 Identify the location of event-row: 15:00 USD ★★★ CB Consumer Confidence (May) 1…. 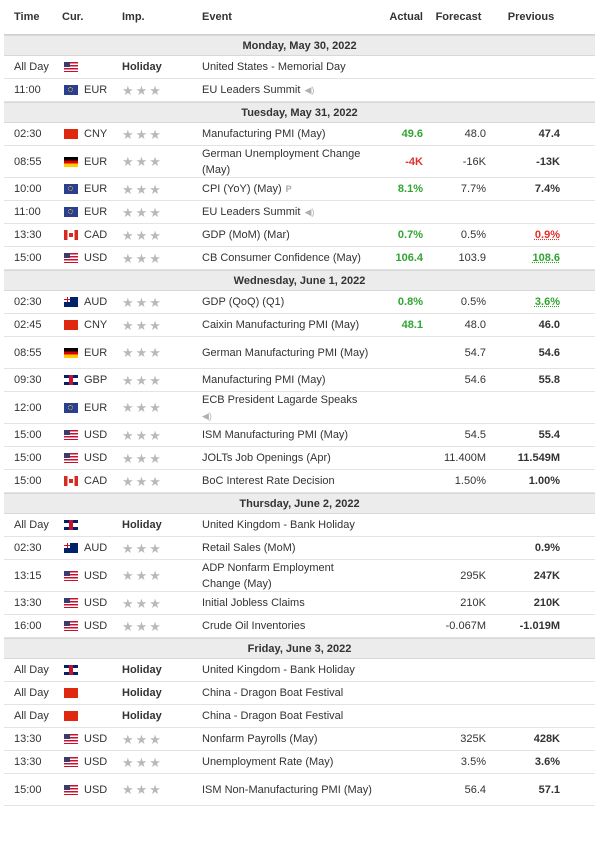
(299, 258).